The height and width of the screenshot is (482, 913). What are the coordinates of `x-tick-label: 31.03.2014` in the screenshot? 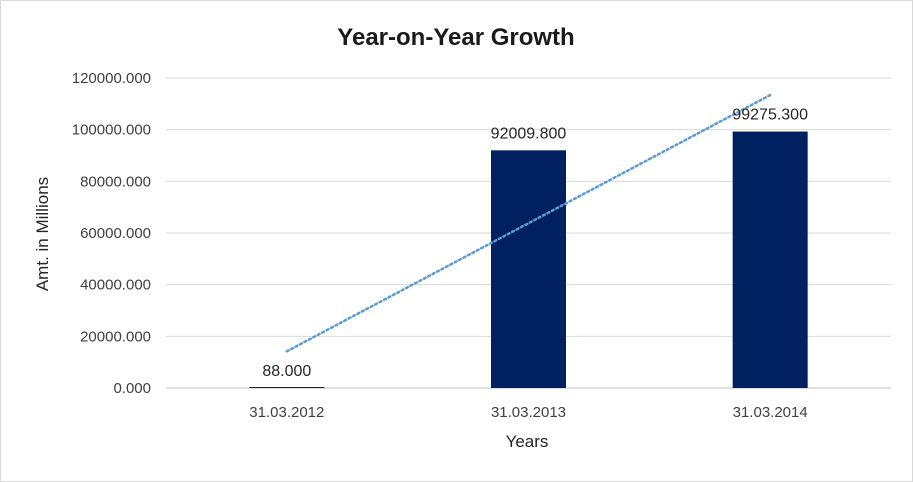 It's located at (770, 412).